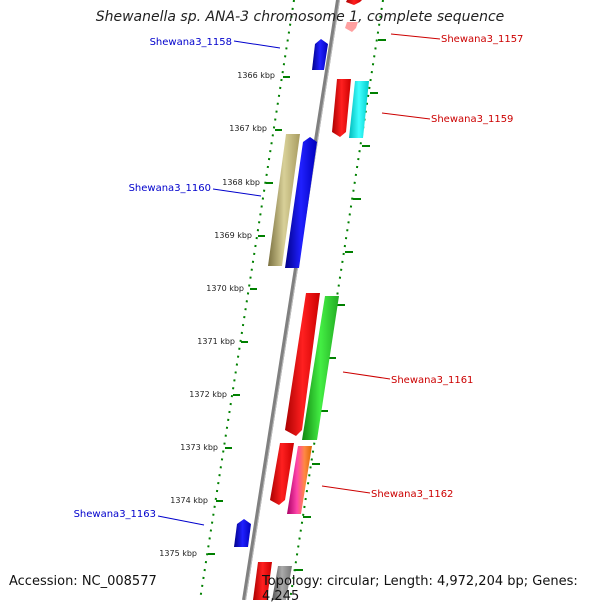 This screenshot has height=604, width=600. I want to click on gene-shewana3-1159b, so click(359, 109).